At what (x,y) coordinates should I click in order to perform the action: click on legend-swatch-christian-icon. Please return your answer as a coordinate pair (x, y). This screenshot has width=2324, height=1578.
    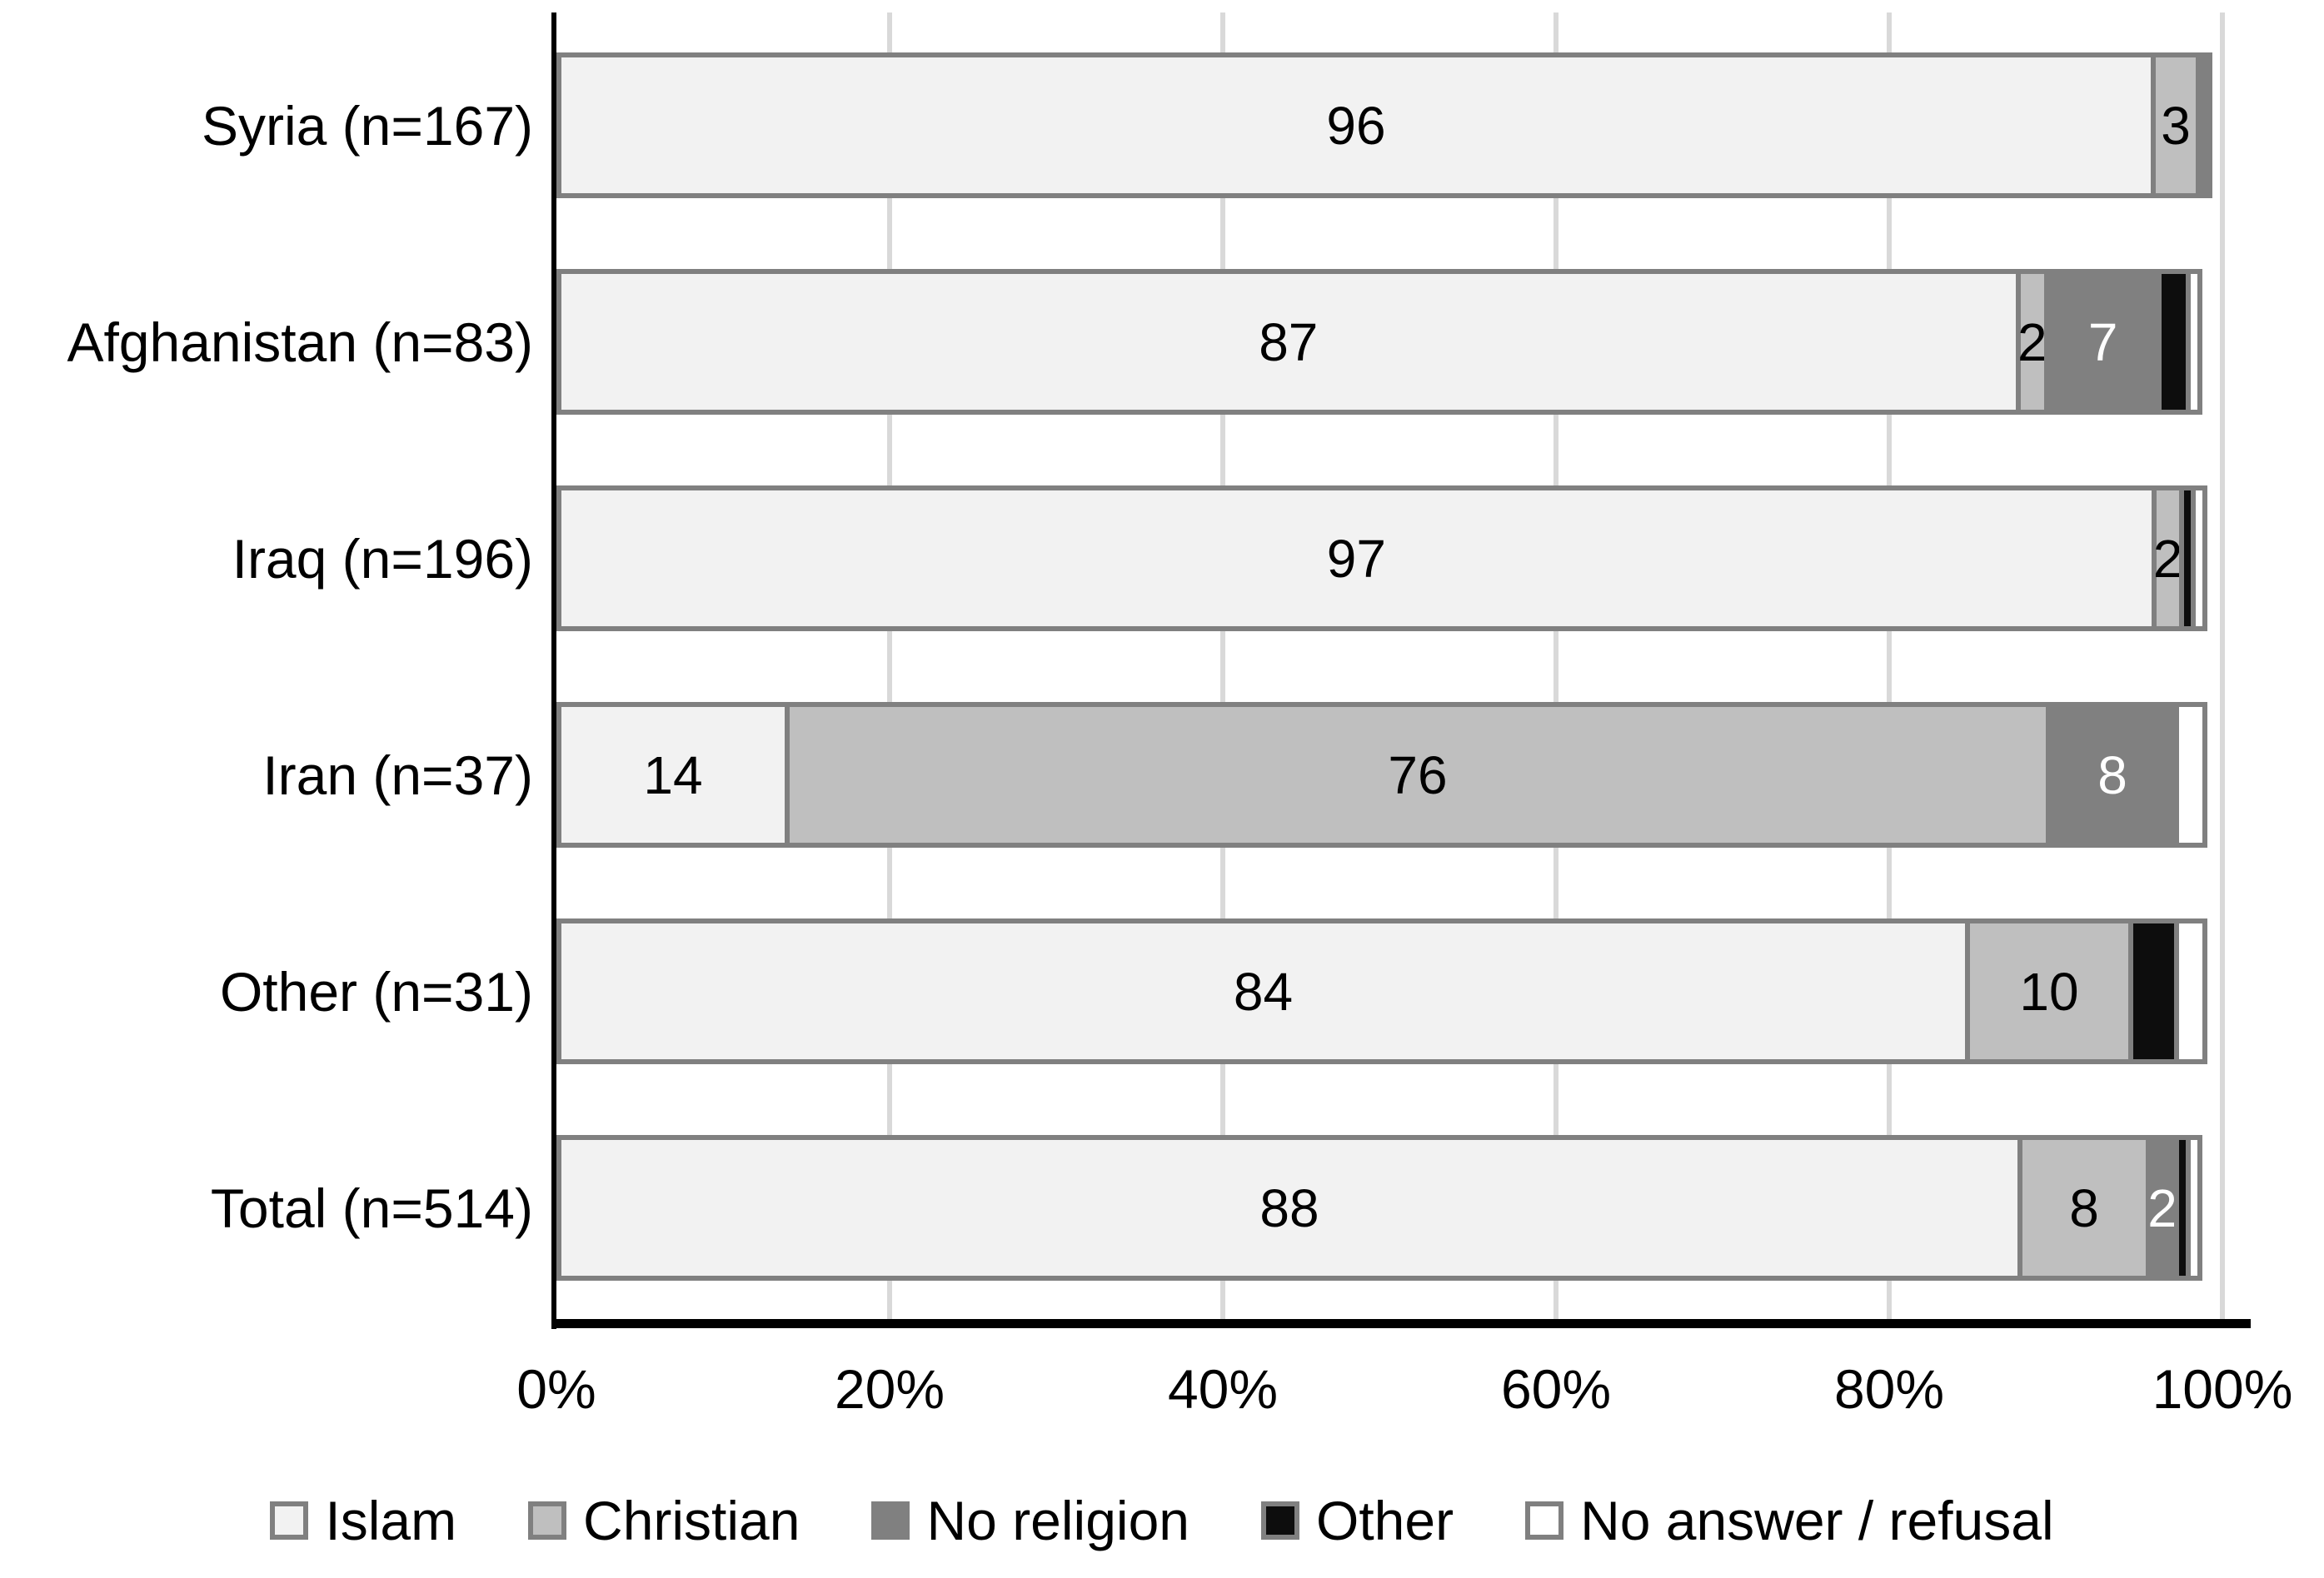
    Looking at the image, I should click on (547, 1520).